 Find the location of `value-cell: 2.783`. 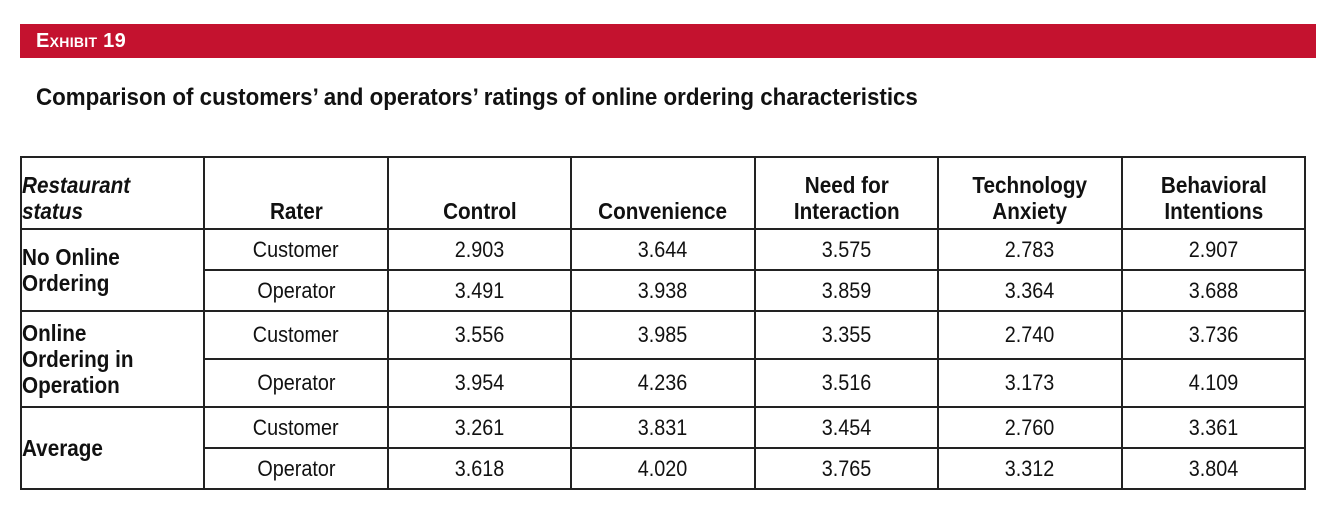

value-cell: 2.783 is located at coordinates (1030, 249).